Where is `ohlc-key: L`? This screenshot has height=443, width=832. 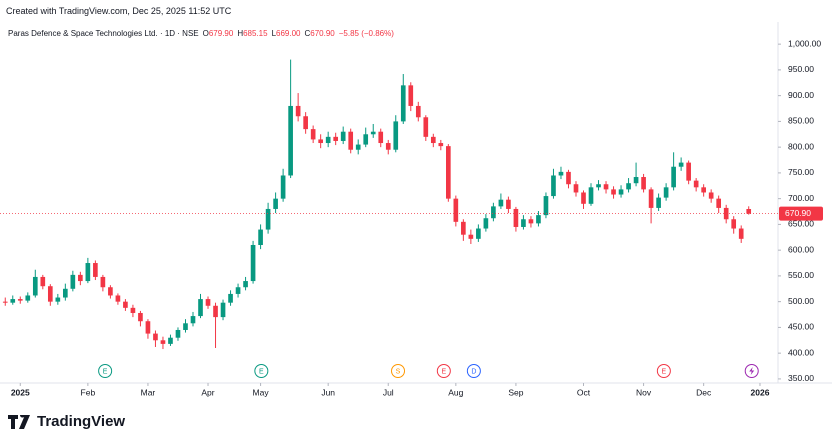 ohlc-key: L is located at coordinates (274, 33).